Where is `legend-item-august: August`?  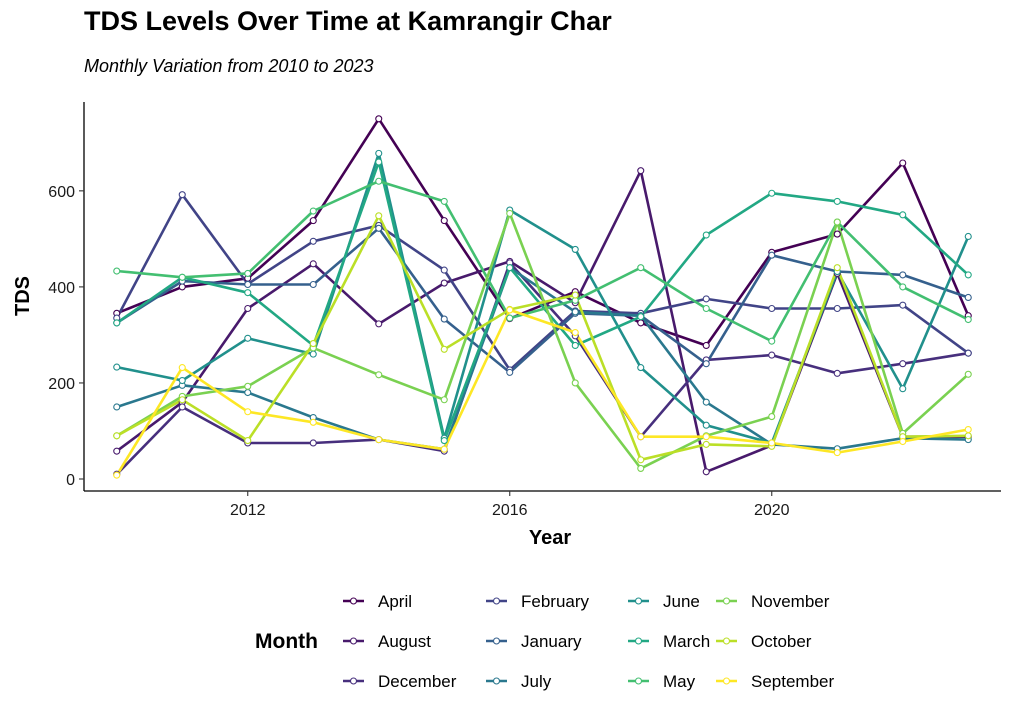
legend-item-august: August is located at coordinates (387, 641).